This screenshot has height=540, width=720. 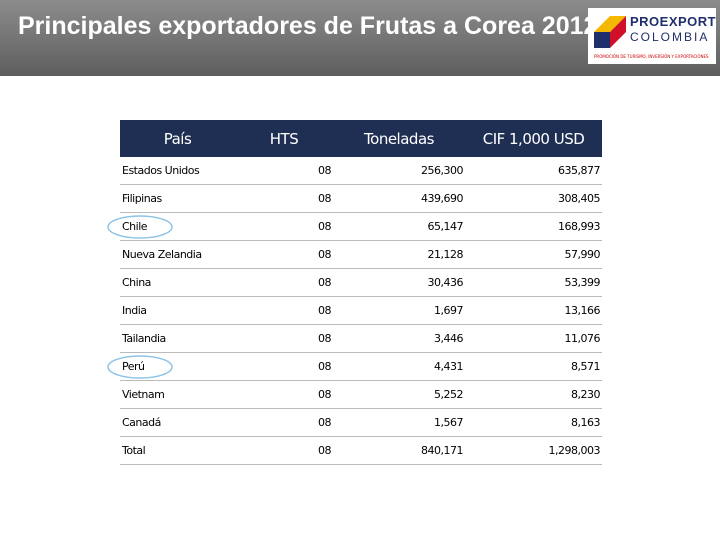 I want to click on table-cell: Total, so click(x=177, y=450).